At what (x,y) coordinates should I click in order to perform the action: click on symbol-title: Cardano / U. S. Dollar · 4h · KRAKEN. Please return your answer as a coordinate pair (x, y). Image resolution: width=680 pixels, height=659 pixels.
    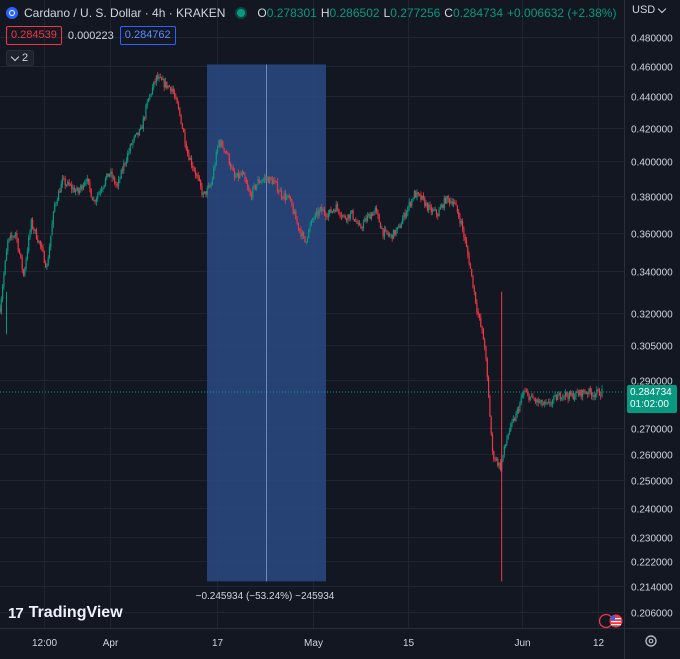
    Looking at the image, I should click on (125, 13).